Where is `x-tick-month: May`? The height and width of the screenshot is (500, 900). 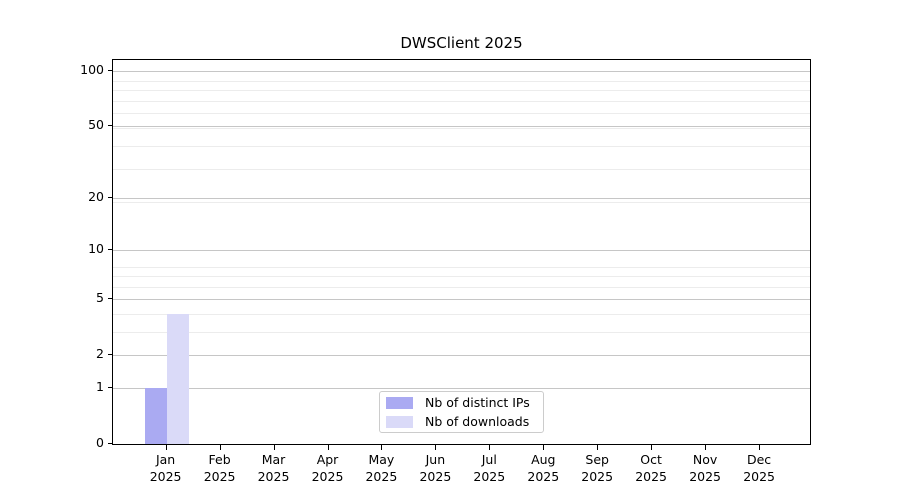
x-tick-month: May is located at coordinates (381, 459).